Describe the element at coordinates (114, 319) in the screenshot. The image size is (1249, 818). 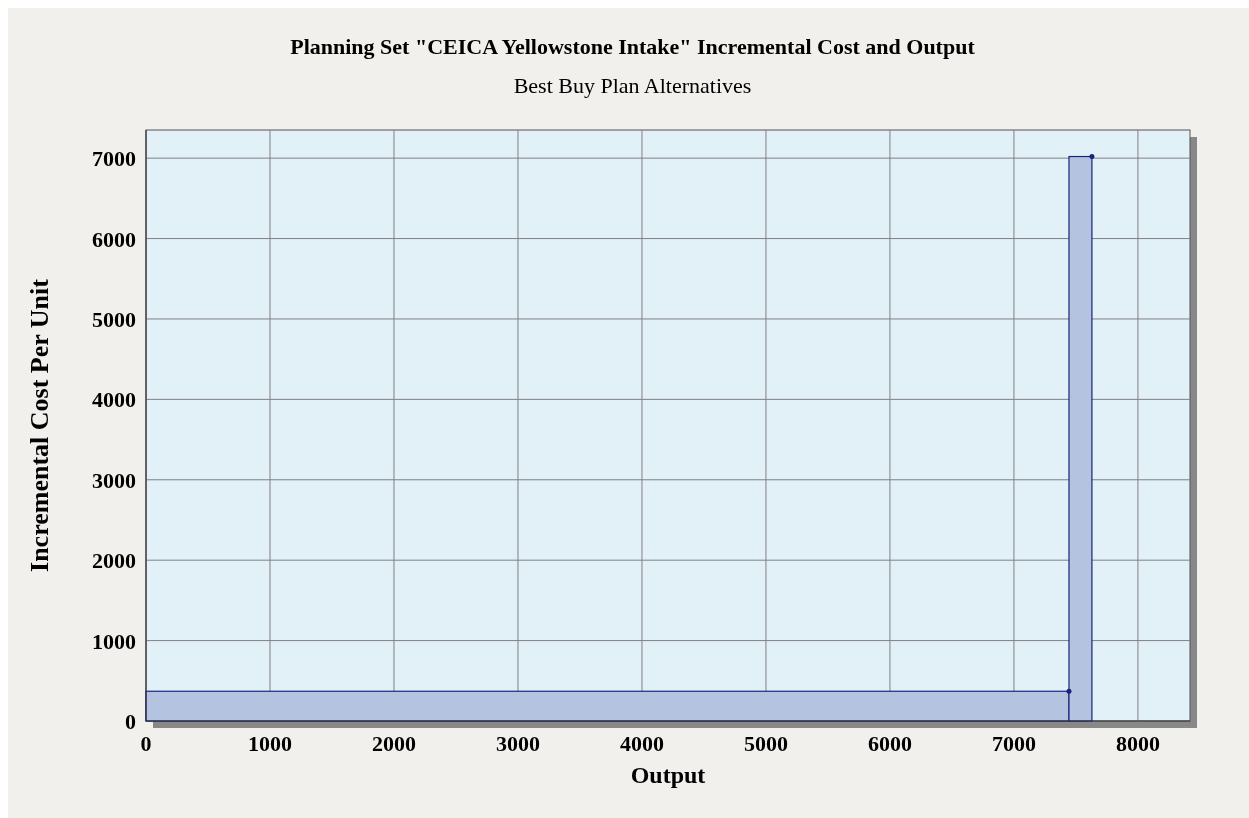
I see `y-tick-label: 5000` at that location.